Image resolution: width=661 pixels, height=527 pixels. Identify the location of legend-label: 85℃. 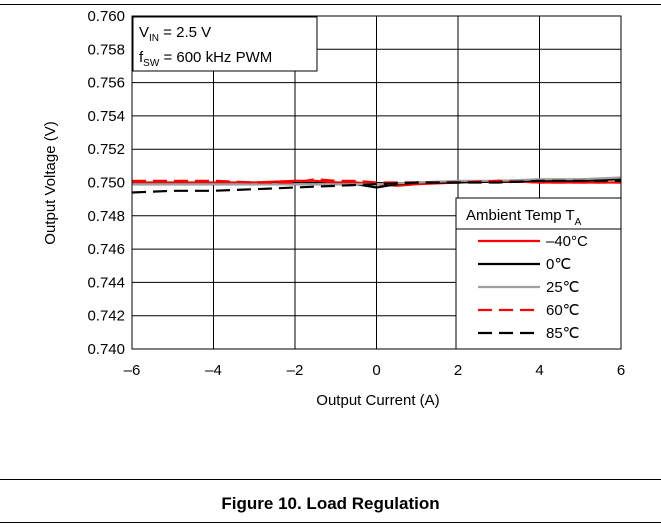
(563, 333).